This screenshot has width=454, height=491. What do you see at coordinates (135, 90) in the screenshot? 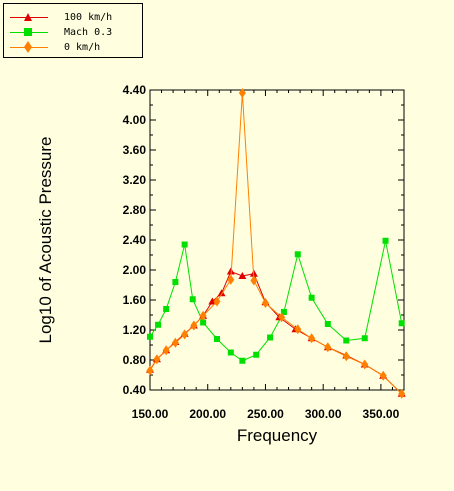
I see `y-tick-label: 4.40` at bounding box center [135, 90].